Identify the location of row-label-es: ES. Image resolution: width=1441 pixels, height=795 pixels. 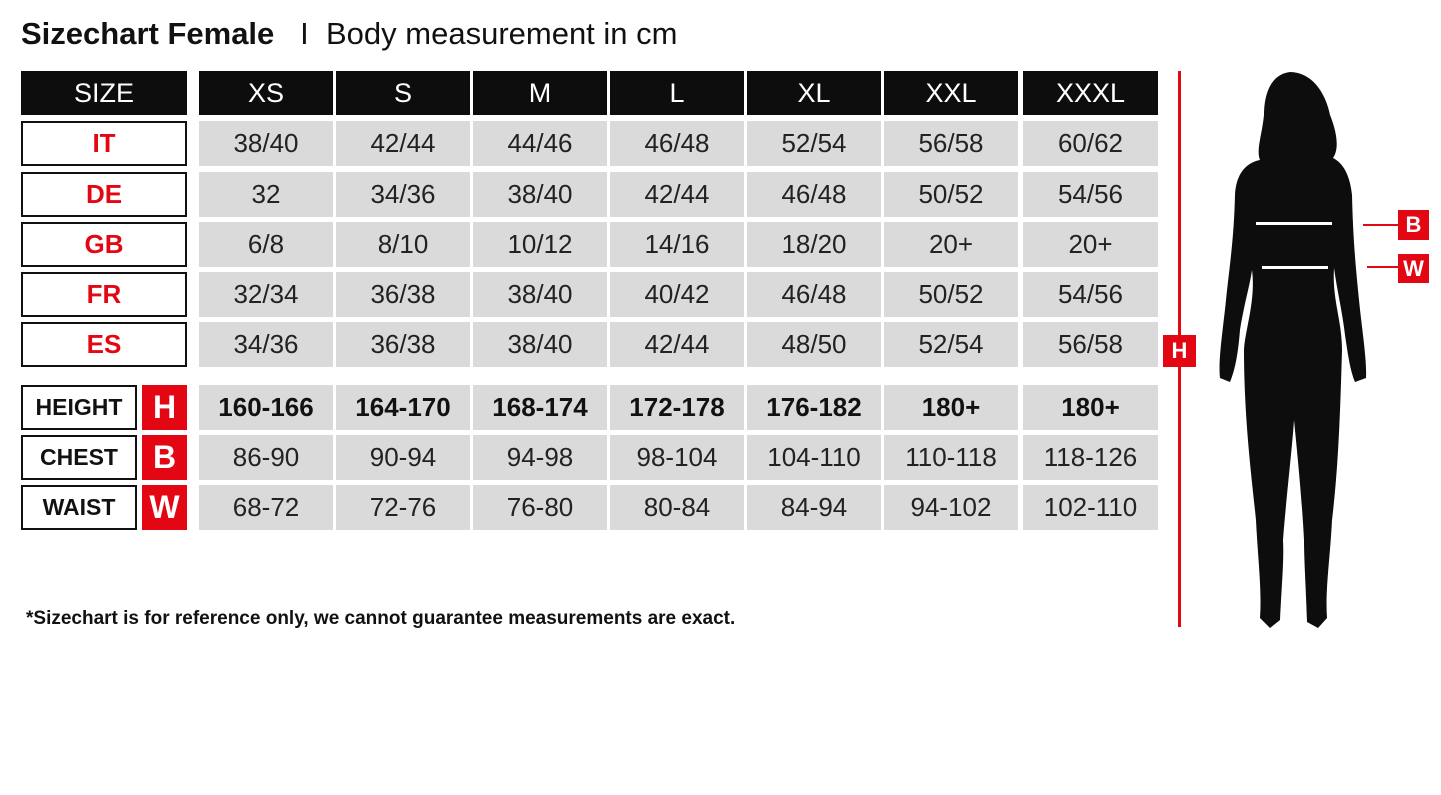
(104, 344).